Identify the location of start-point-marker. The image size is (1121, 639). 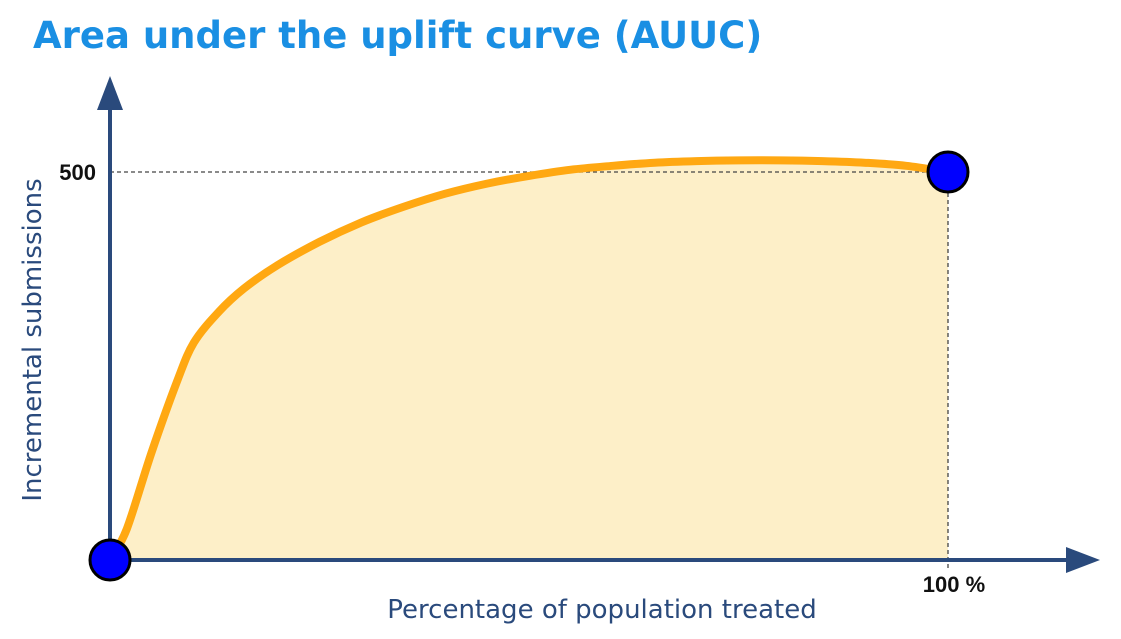
(110, 560).